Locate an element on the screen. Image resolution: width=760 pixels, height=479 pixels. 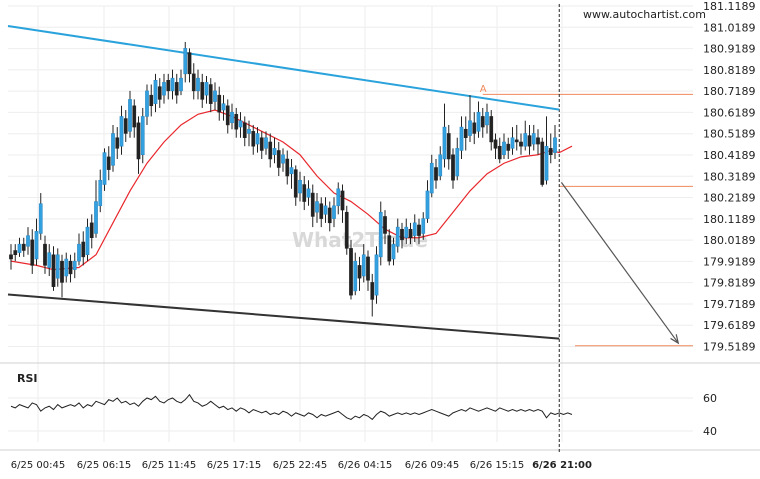
time-tick-label: 6/26 21:00 is located at coordinates (562, 465).